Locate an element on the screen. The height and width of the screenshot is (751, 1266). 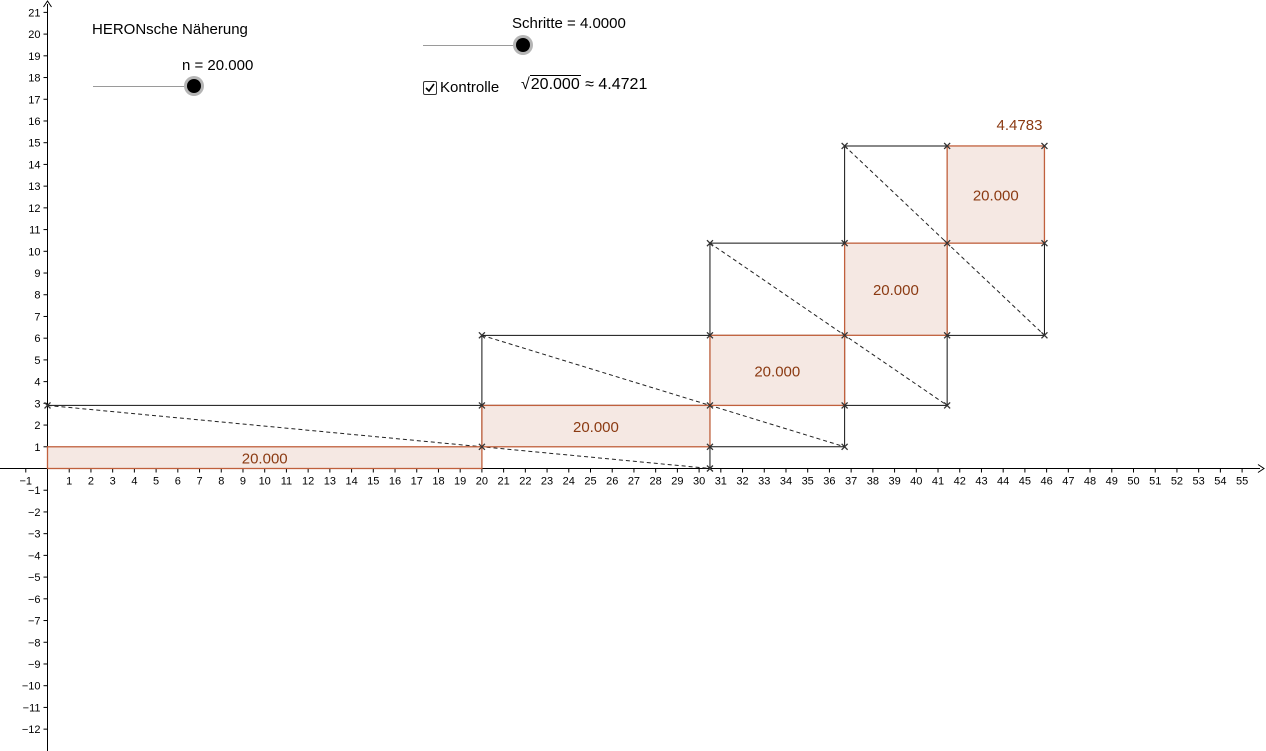
x-tick-label: 21 is located at coordinates (503, 482).